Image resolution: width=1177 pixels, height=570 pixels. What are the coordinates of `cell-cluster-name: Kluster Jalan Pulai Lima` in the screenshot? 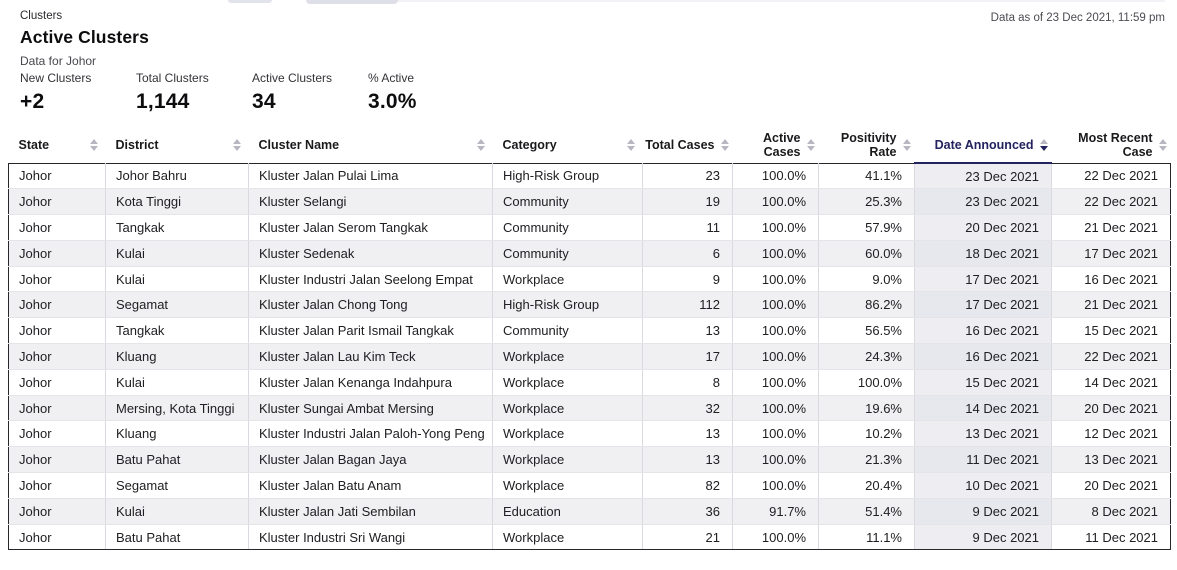 It's located at (370, 176).